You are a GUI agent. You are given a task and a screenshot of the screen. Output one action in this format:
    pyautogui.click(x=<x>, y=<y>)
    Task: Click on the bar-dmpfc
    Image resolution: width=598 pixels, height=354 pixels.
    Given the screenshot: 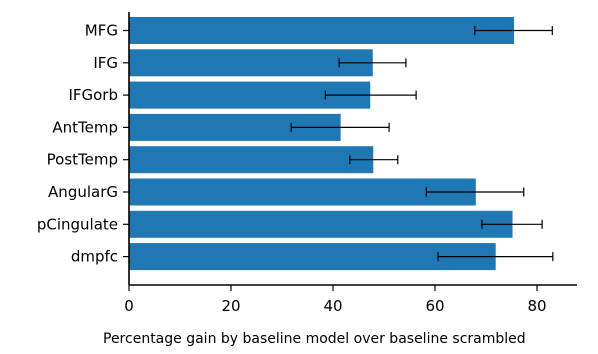 What is the action you would take?
    pyautogui.click(x=312, y=257)
    